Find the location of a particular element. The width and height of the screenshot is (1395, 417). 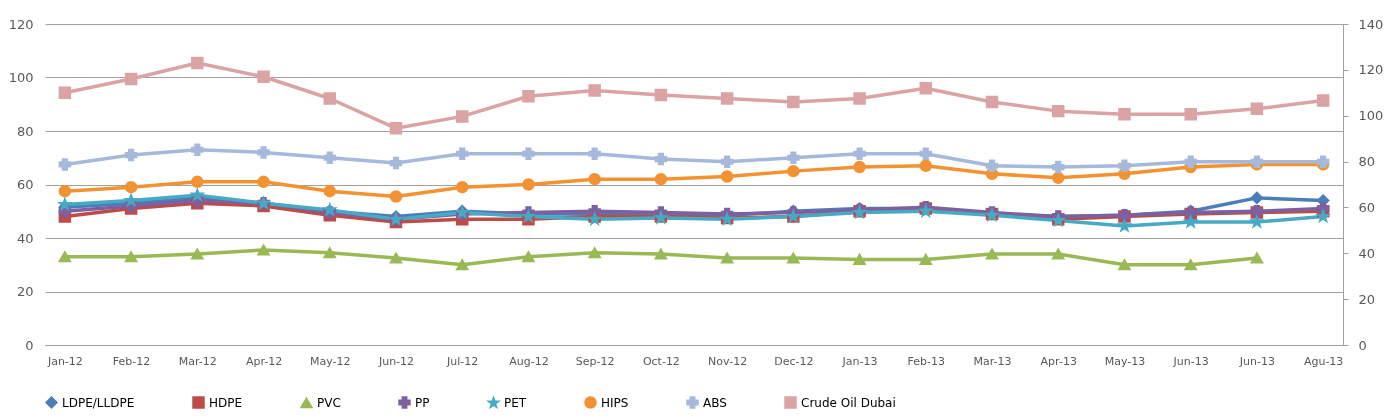

x-tick-label: Feb-13 is located at coordinates (926, 361).